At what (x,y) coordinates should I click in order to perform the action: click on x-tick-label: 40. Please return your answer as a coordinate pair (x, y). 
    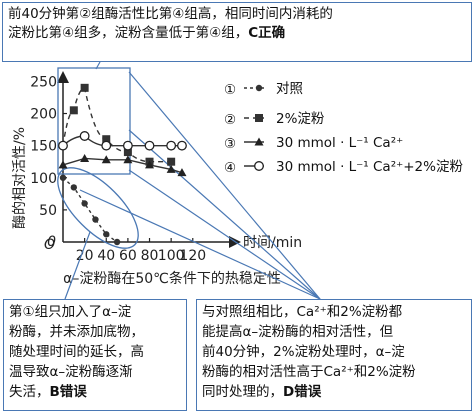
    Looking at the image, I should click on (106, 256).